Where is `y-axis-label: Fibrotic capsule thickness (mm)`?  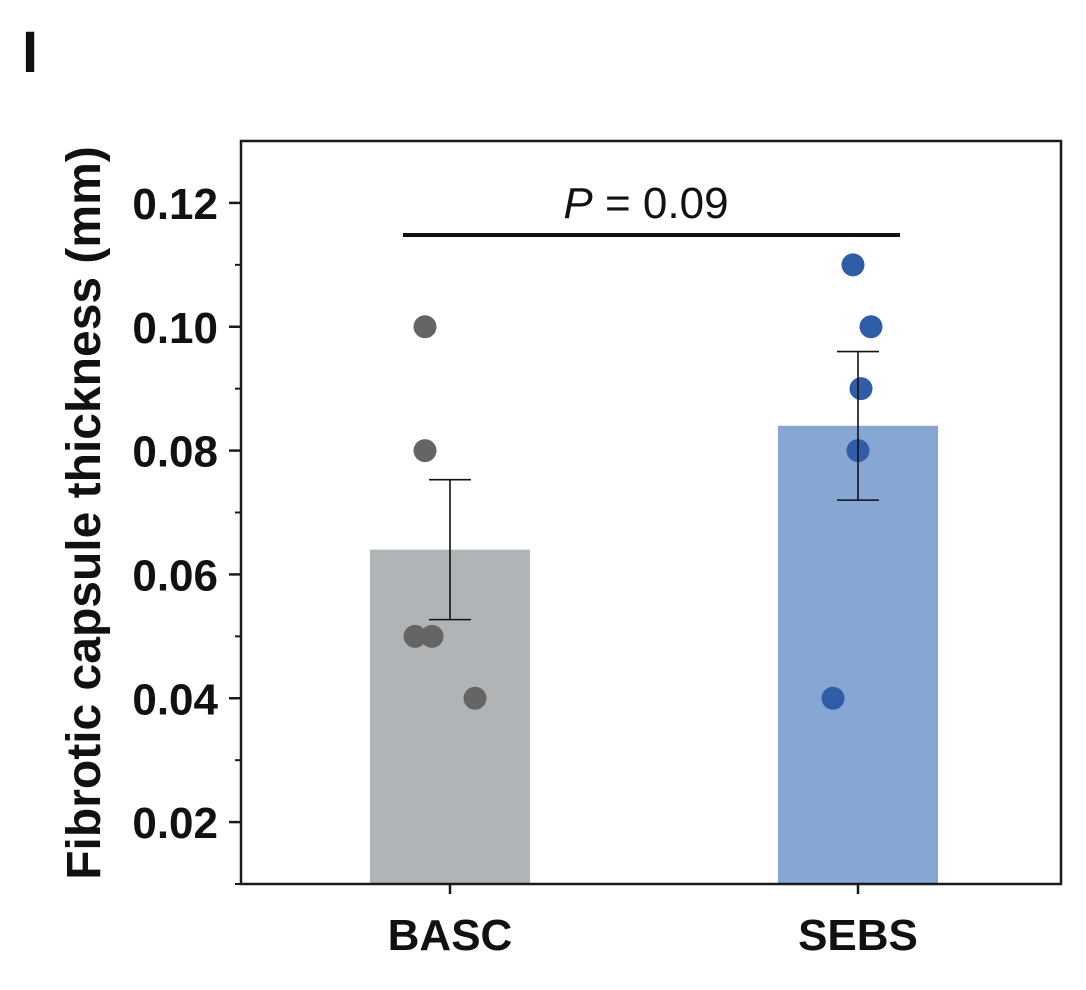
y-axis-label: Fibrotic capsule thickness (mm) is located at coordinates (84, 513).